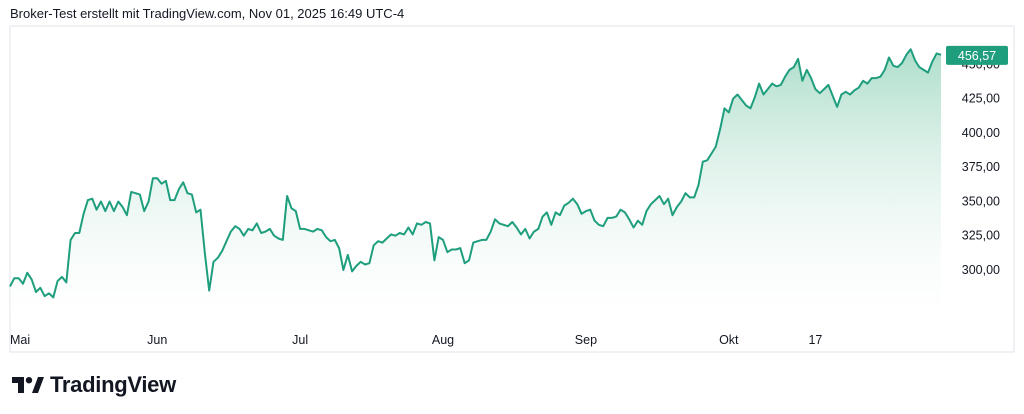 Image resolution: width=1024 pixels, height=414 pixels. What do you see at coordinates (729, 340) in the screenshot?
I see `x-tick-label: Okt` at bounding box center [729, 340].